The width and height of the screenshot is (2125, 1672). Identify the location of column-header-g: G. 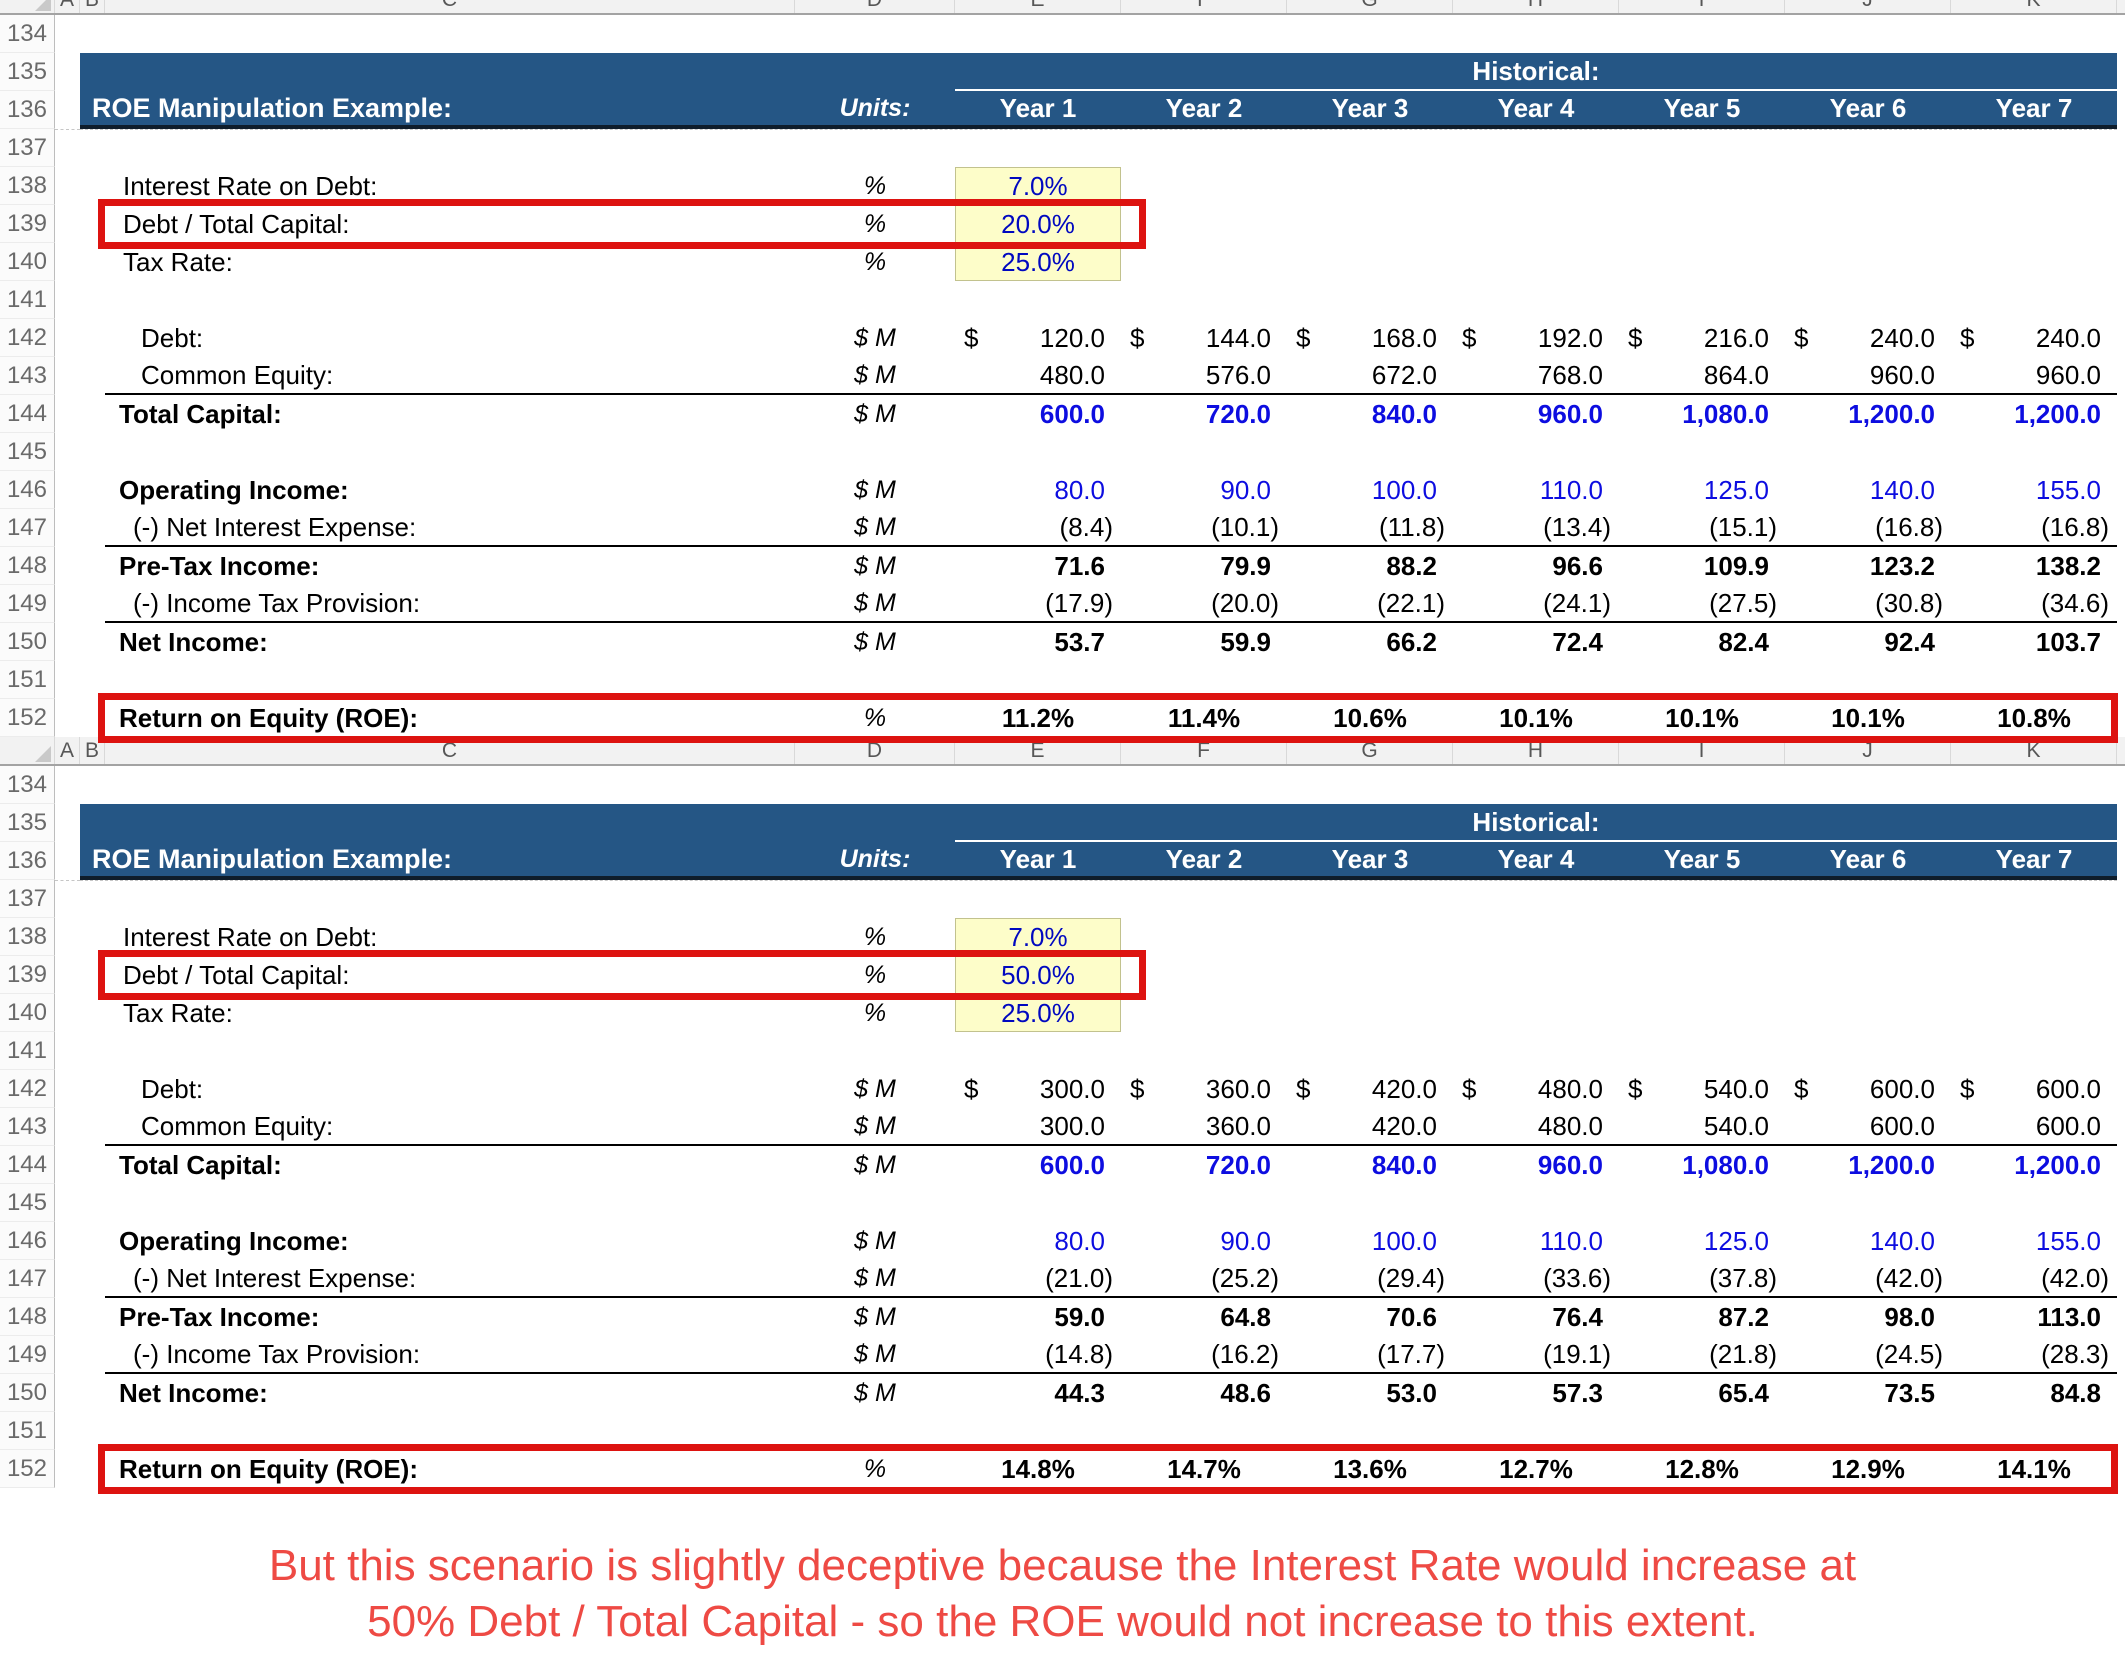
(1370, 750).